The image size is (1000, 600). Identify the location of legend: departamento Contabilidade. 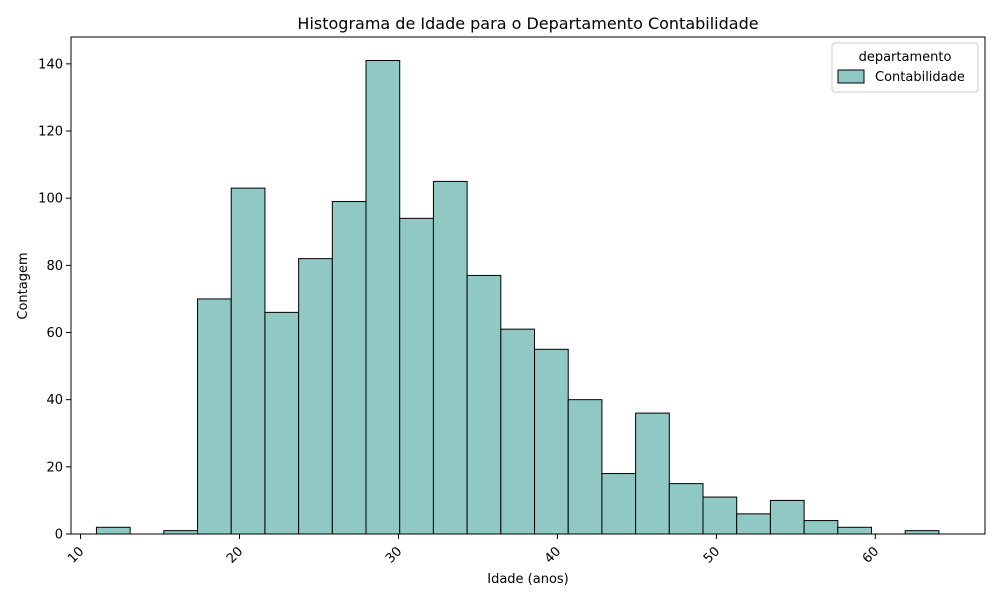
(905, 67).